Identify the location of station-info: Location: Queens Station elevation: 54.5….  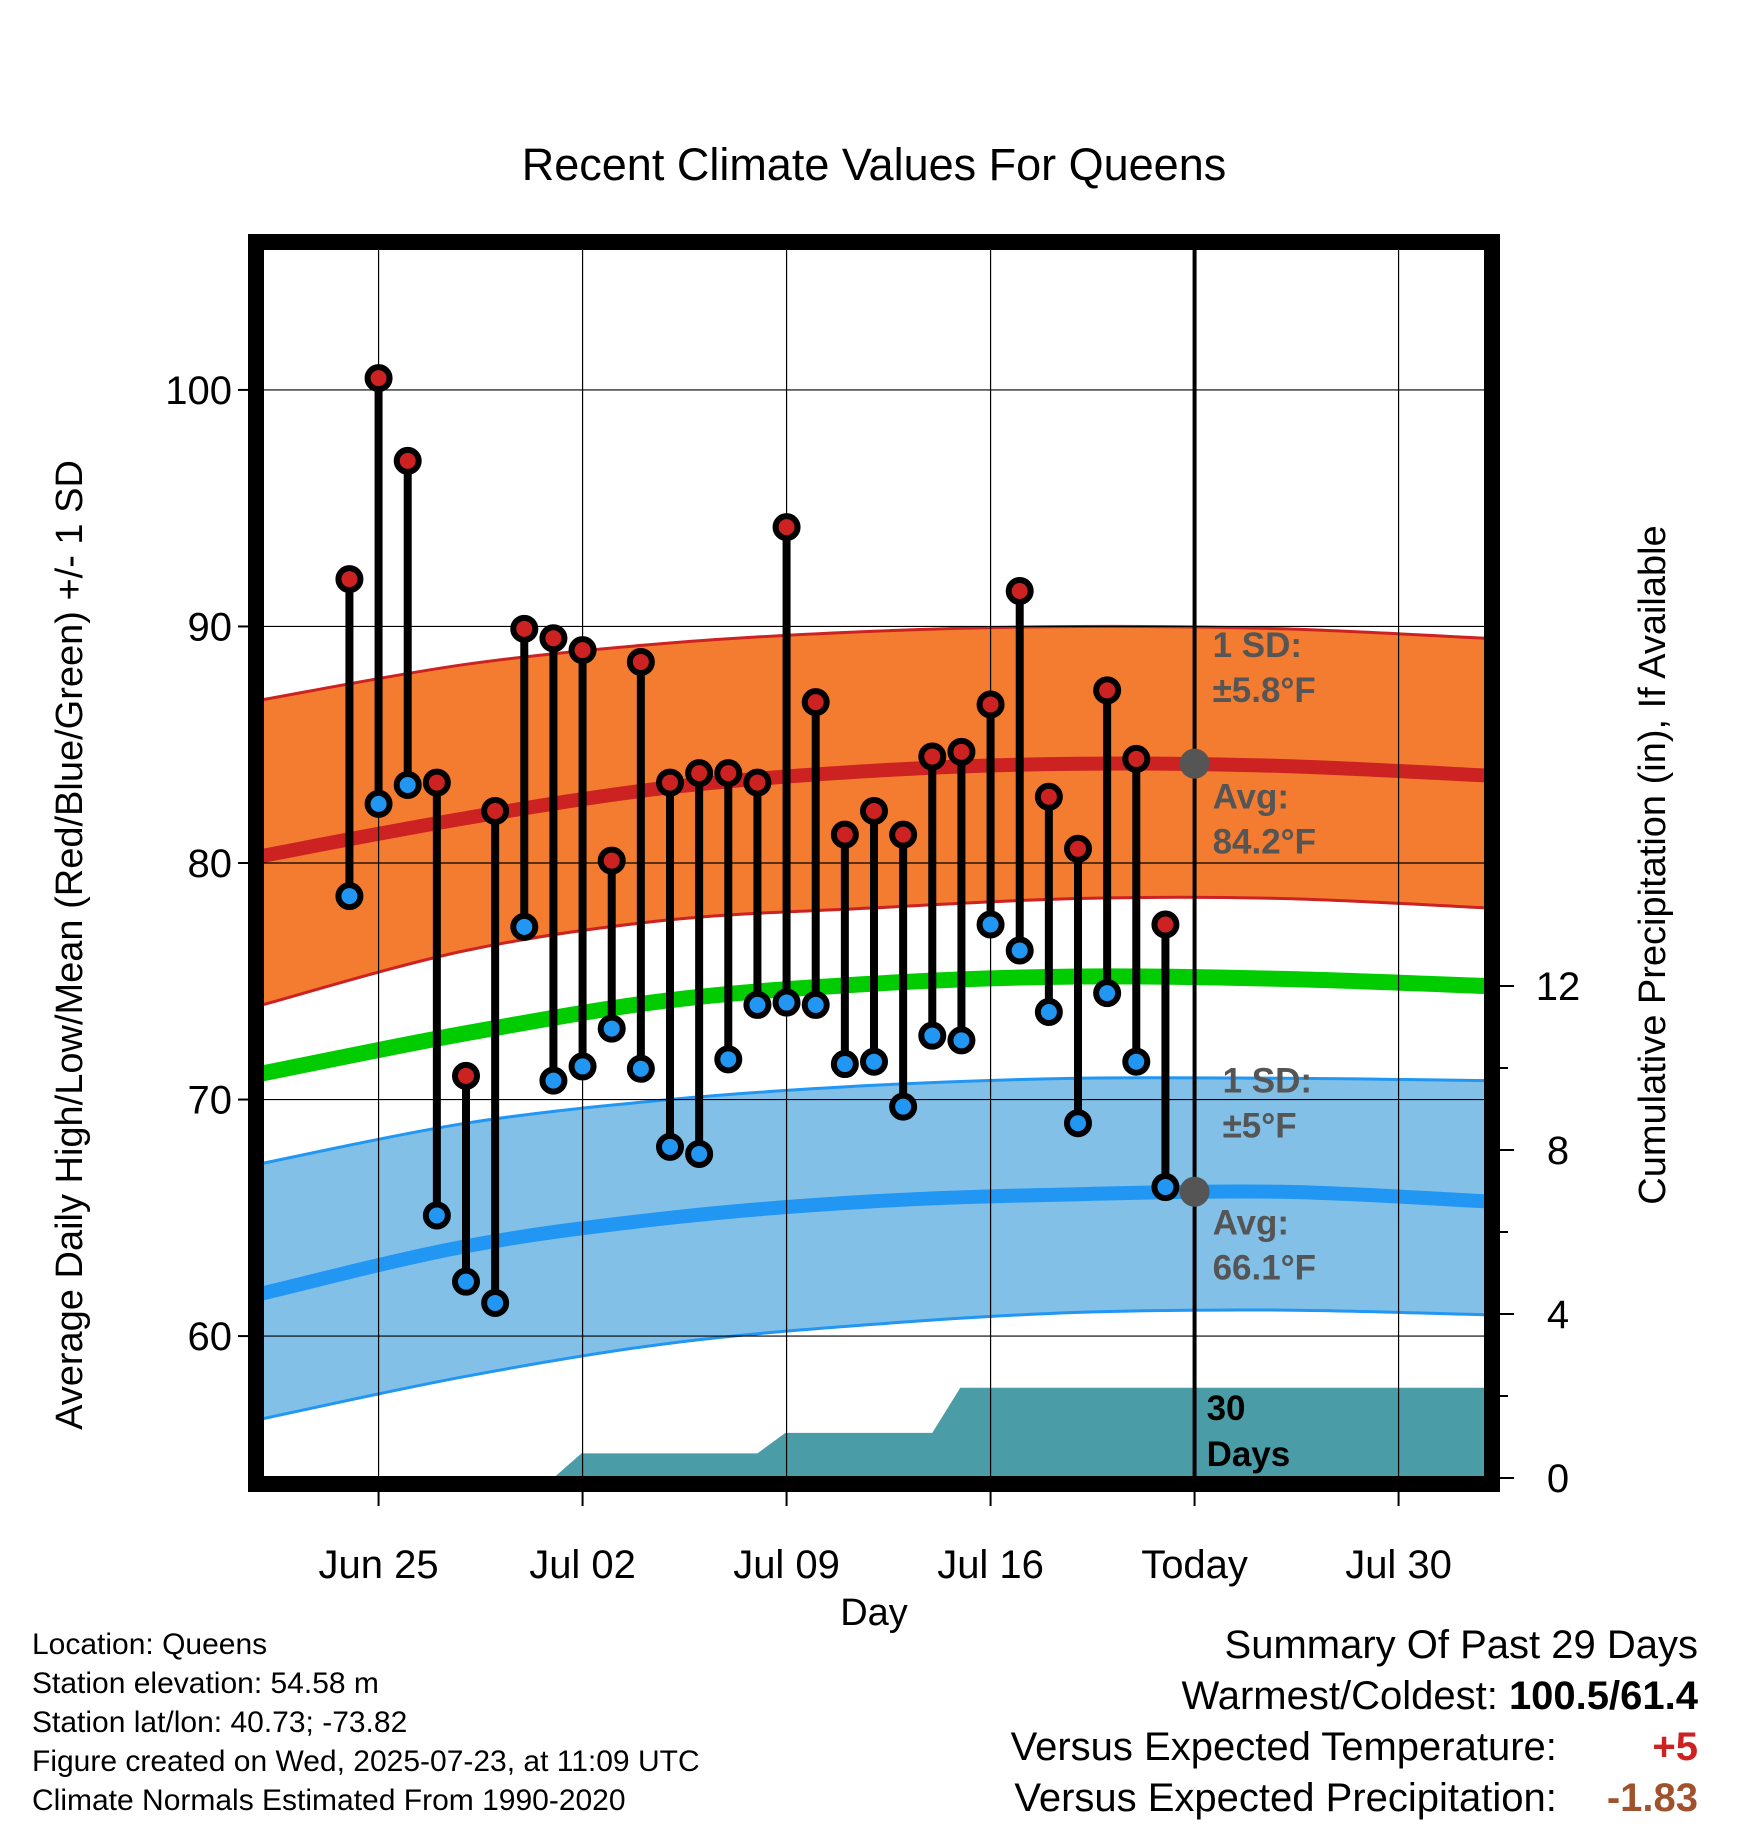
(366, 1722).